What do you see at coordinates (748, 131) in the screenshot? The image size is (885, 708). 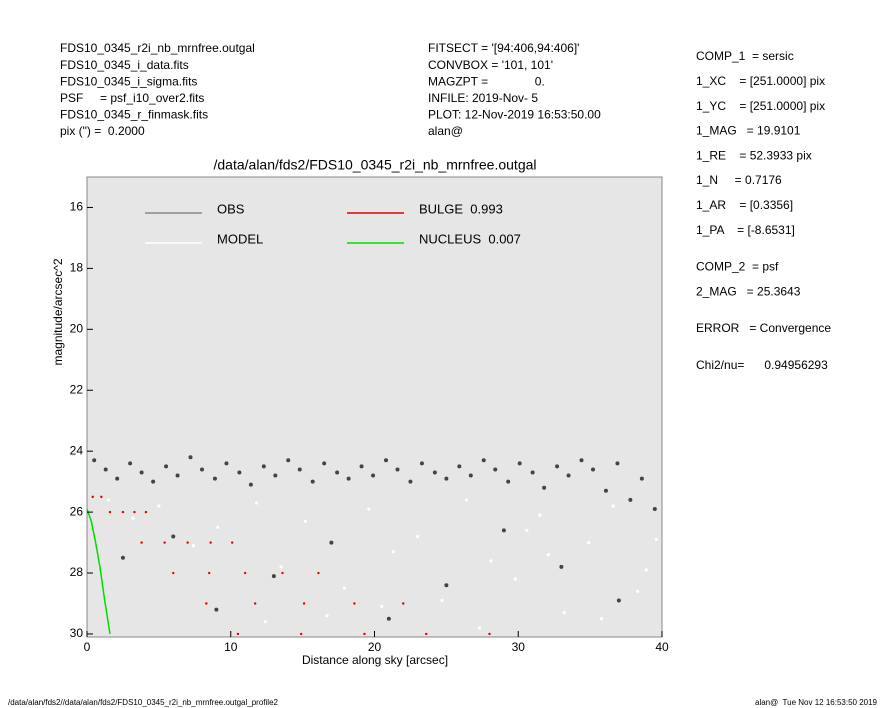 I see `fit-parameter: 1_MAG = 19.9101` at bounding box center [748, 131].